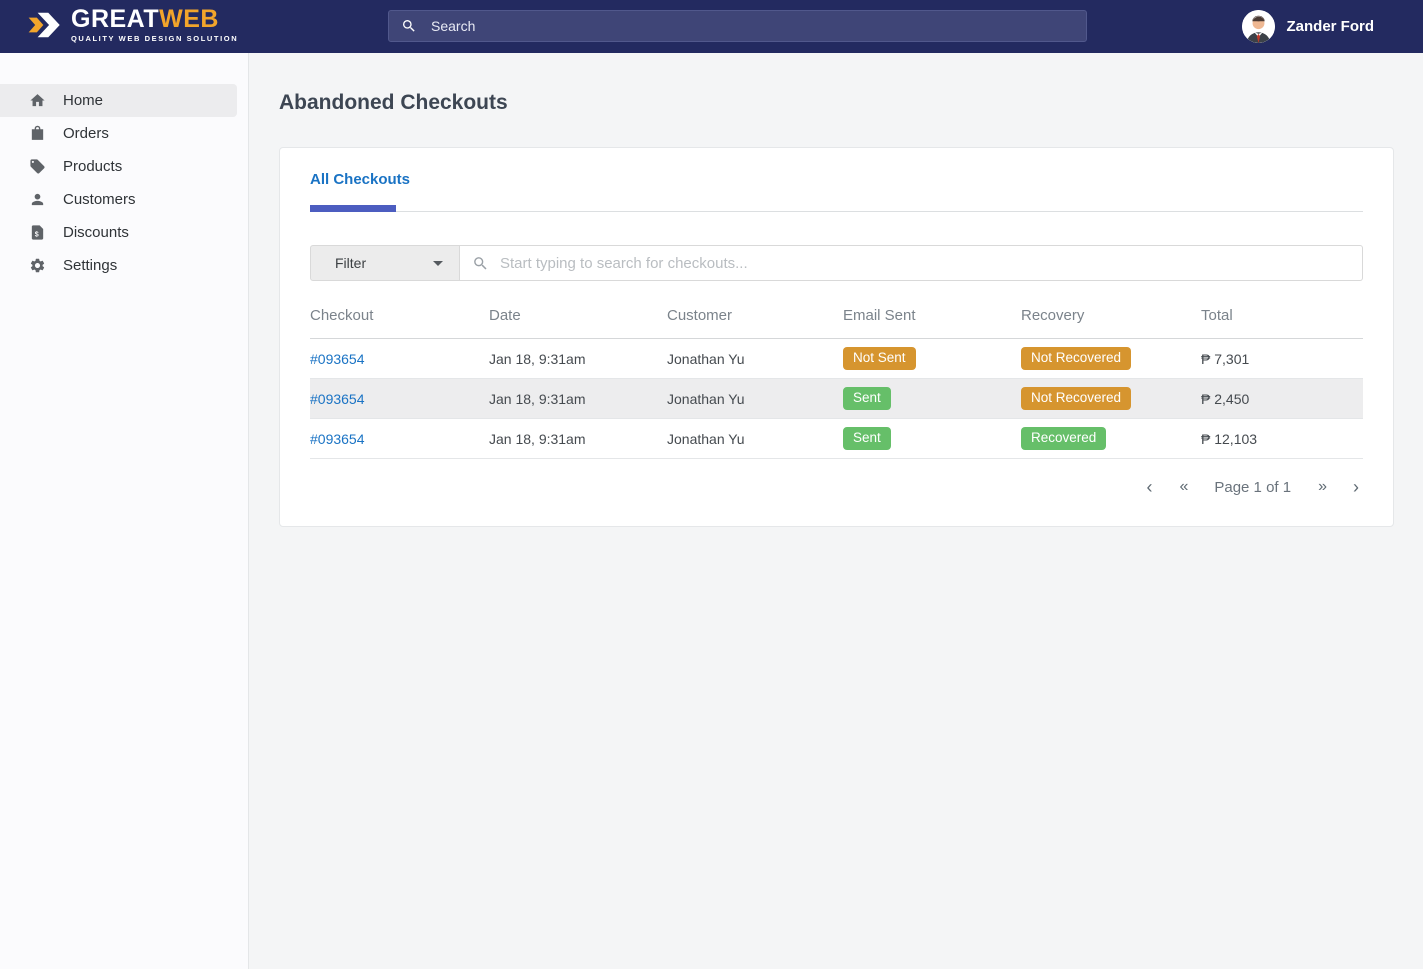 This screenshot has height=969, width=1423. Describe the element at coordinates (1064, 438) in the screenshot. I see `recovery-badge: Recovered` at that location.